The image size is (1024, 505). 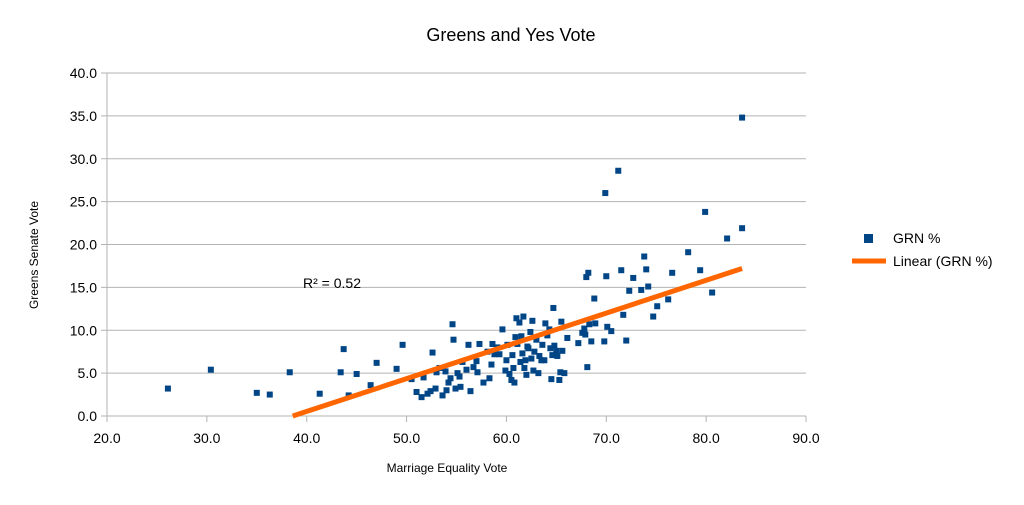 I want to click on y-axis-label: Greens Senate Vote, so click(x=34, y=255).